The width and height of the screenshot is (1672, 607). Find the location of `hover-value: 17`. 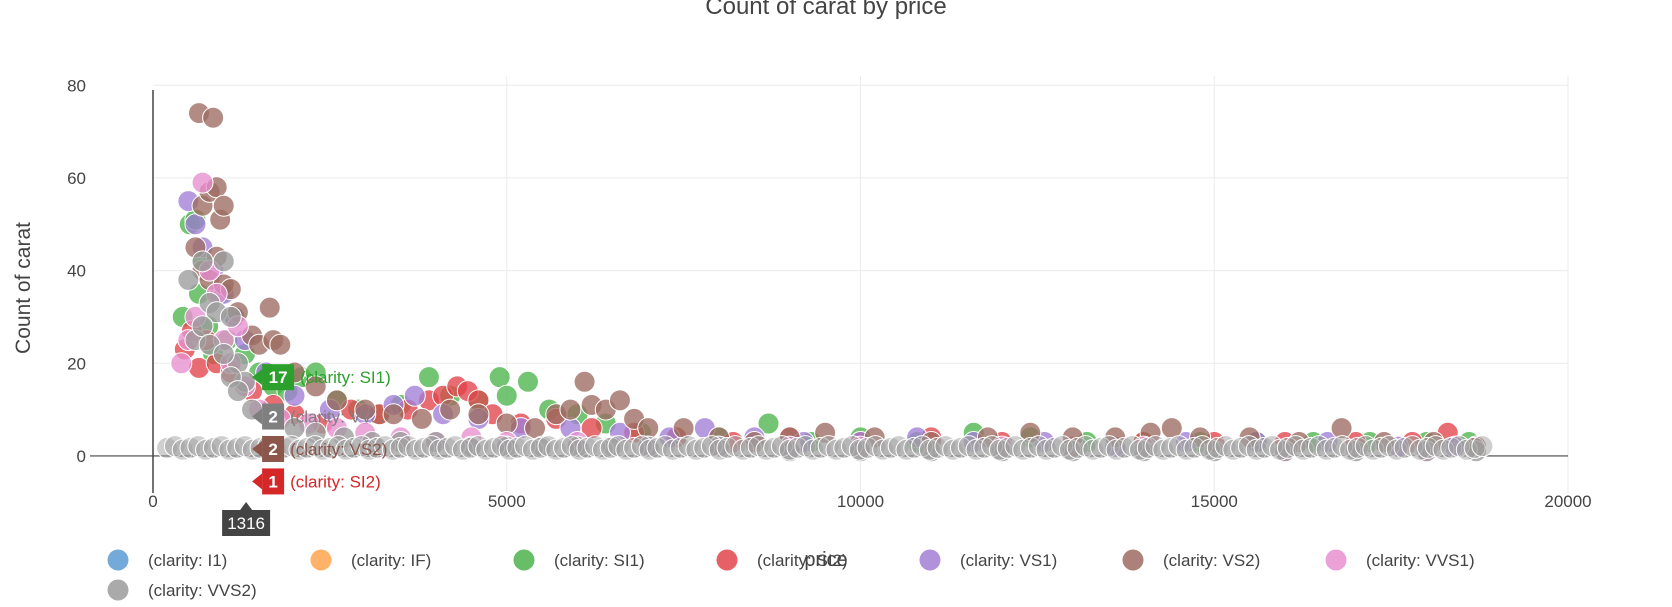

hover-value: 17 is located at coordinates (278, 377).